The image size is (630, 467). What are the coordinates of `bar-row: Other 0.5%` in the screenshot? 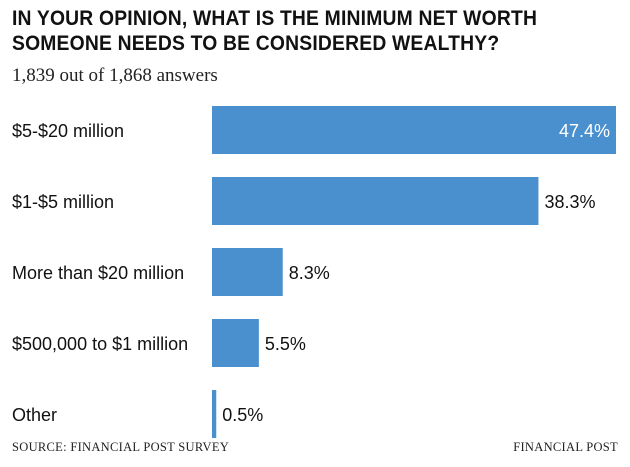 It's located at (137, 414).